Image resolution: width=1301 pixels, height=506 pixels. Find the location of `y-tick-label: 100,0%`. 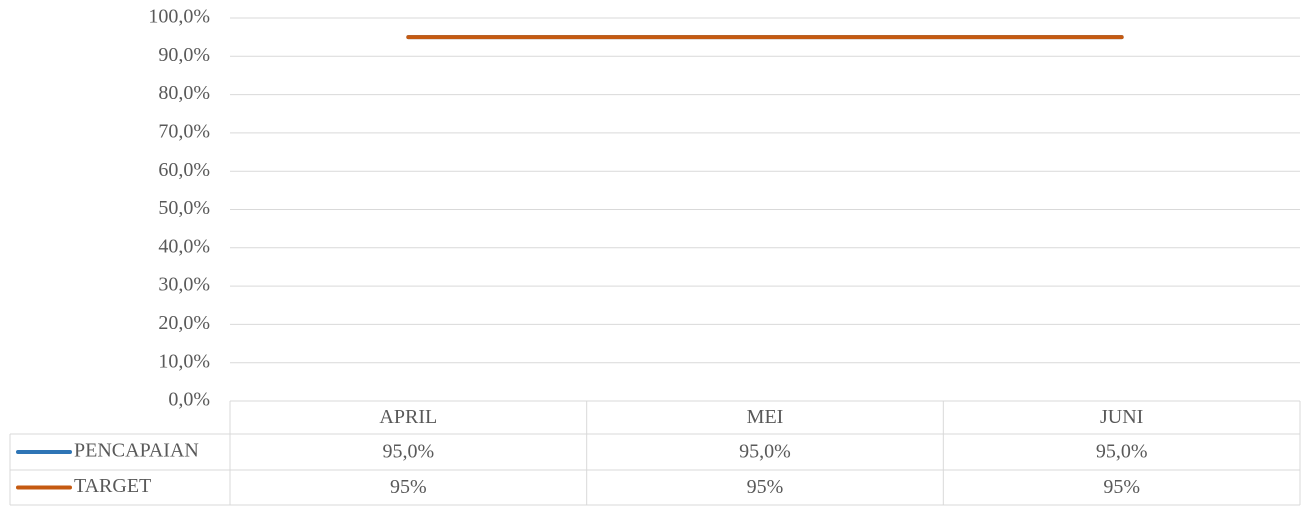

y-tick-label: 100,0% is located at coordinates (179, 17).